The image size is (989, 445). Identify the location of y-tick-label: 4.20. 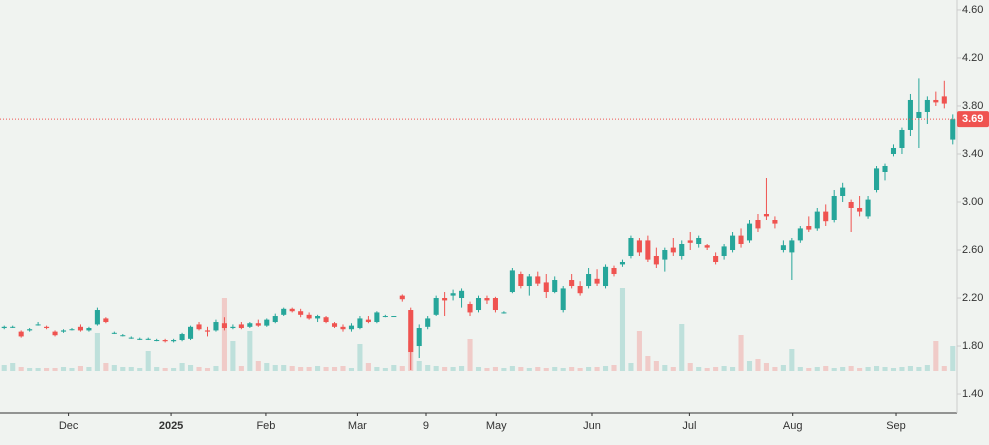
(972, 58).